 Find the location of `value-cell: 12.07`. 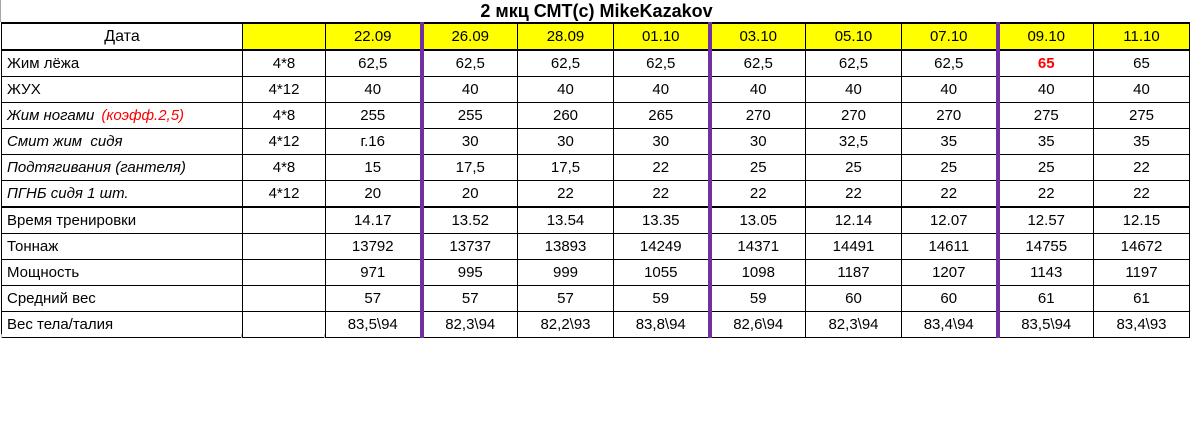

value-cell: 12.07 is located at coordinates (950, 220).